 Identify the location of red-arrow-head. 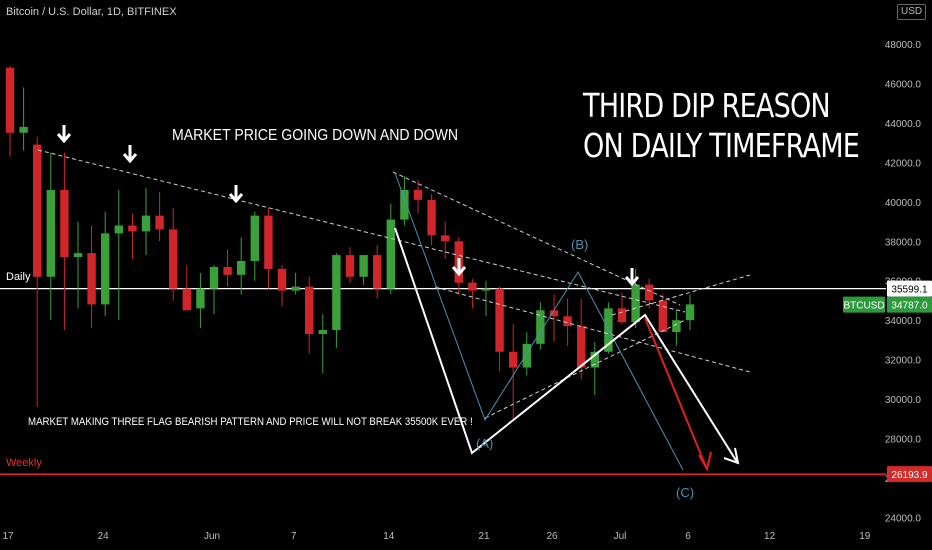
(705, 461).